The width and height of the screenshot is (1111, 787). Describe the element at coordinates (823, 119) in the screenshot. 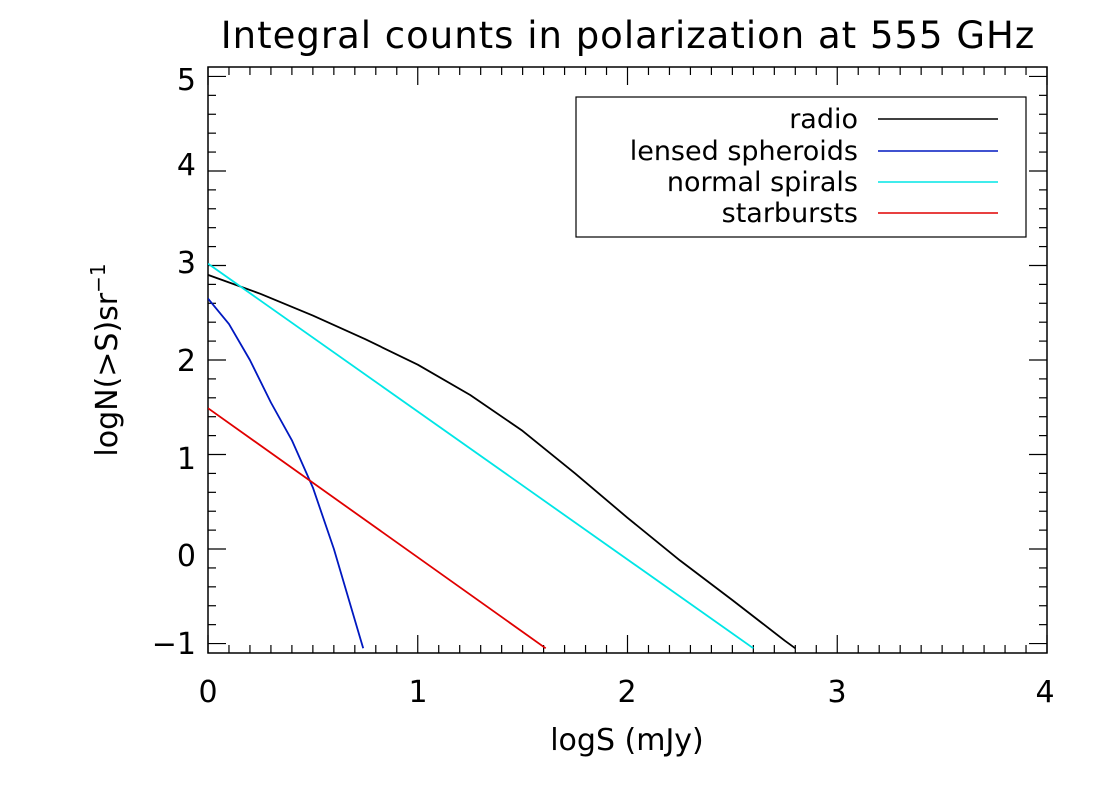

I see `legend-label-radio: radio` at that location.